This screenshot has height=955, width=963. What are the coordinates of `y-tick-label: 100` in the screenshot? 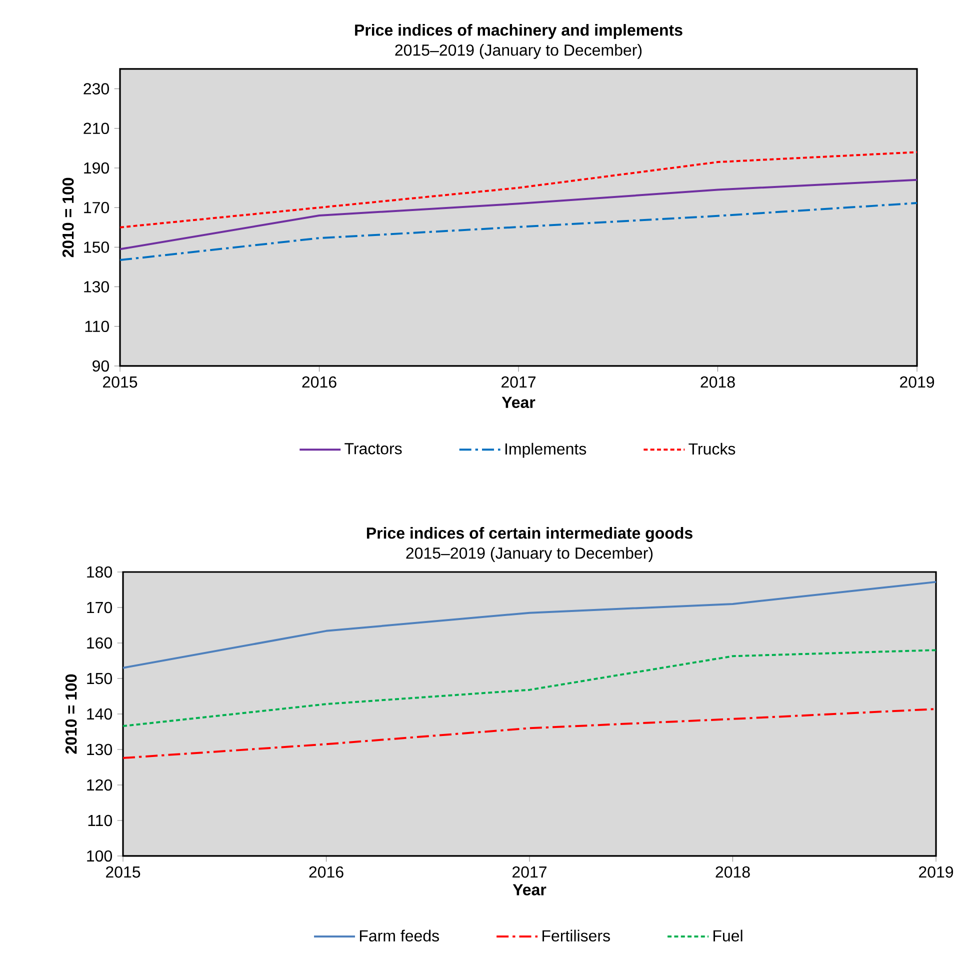 It's located at (99, 856).